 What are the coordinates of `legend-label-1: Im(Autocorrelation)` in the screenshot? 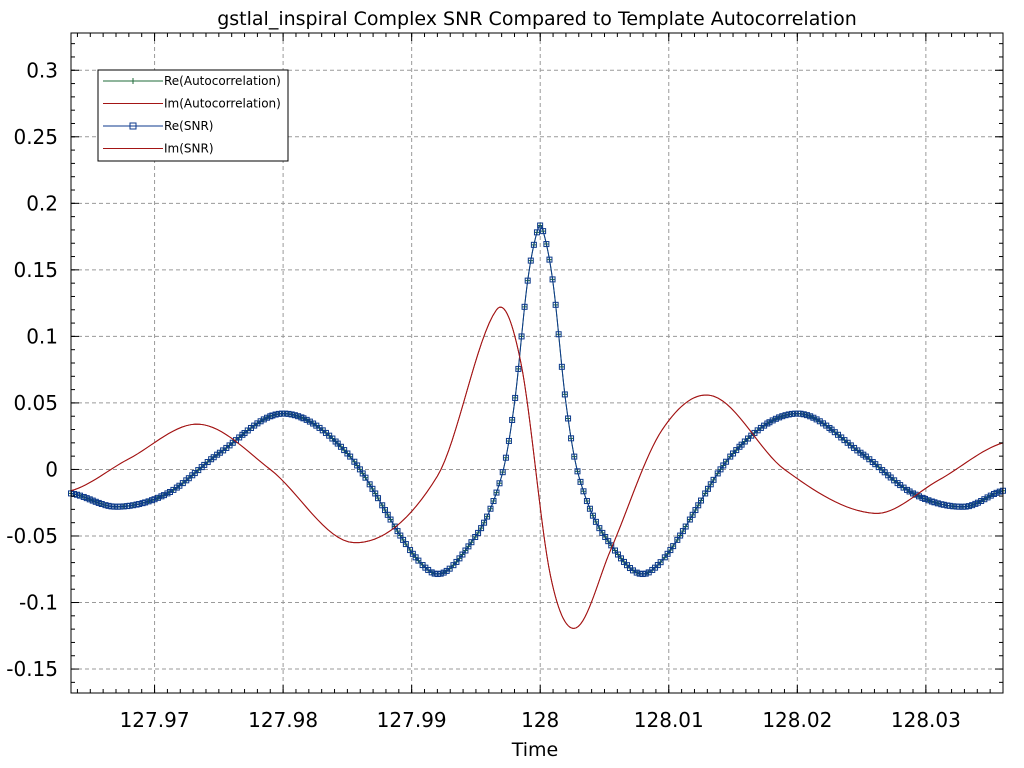 It's located at (222, 104).